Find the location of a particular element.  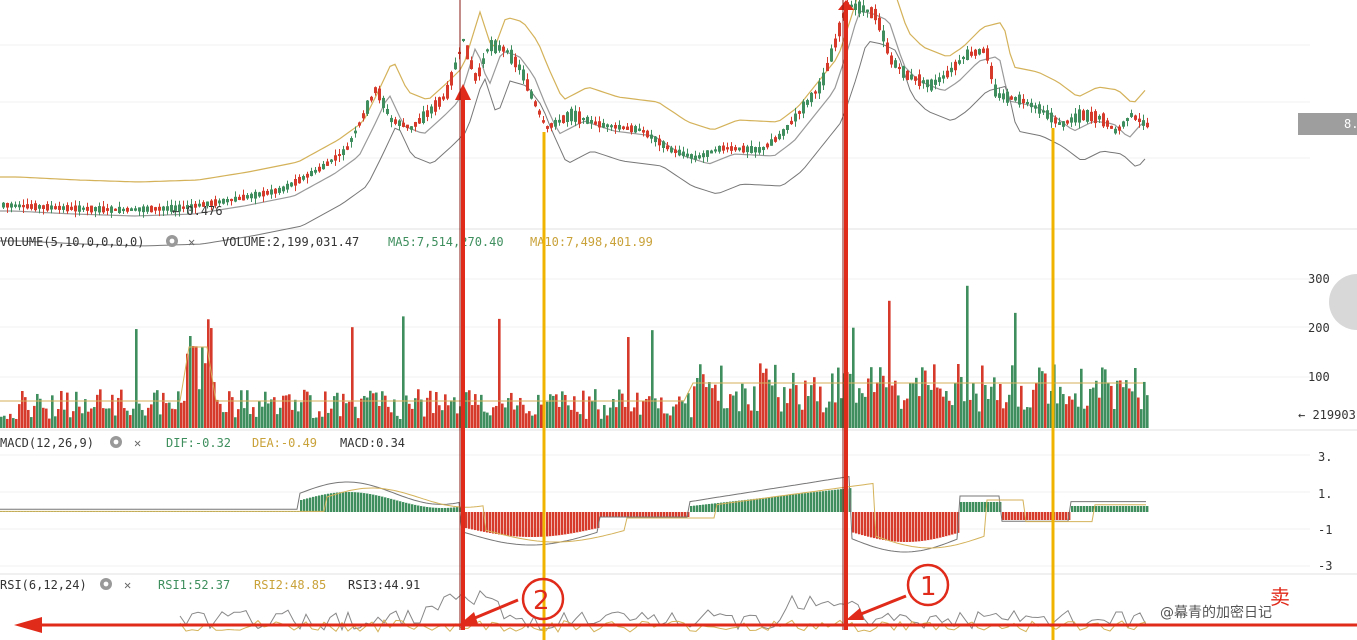

macd-tick-label: 1. is located at coordinates (1325, 494).